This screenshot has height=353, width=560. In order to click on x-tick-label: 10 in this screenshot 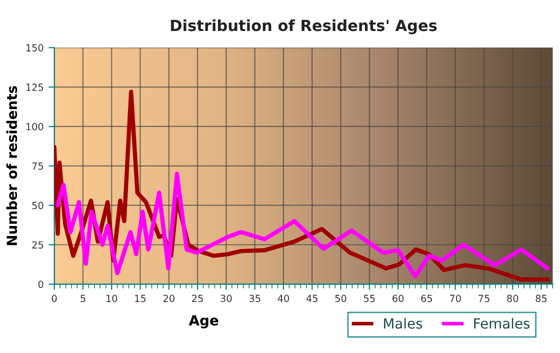, I will do `click(112, 298)`.